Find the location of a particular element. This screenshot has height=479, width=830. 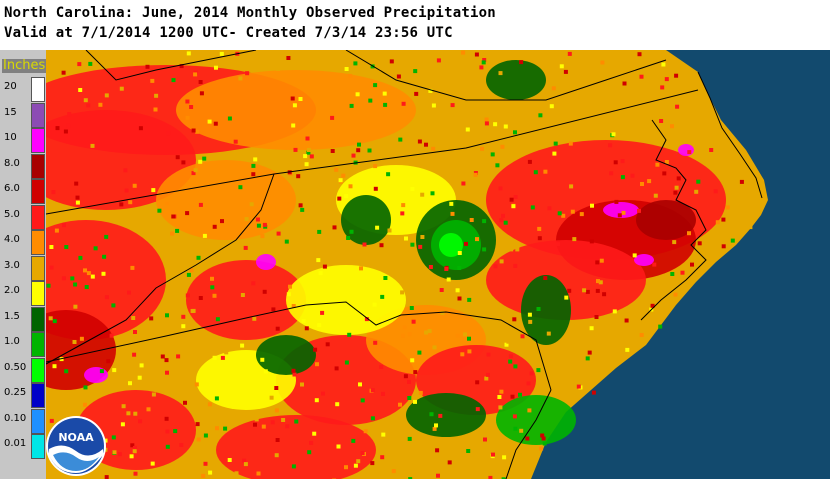

legend-item: 1.0 is located at coordinates (23, 344).